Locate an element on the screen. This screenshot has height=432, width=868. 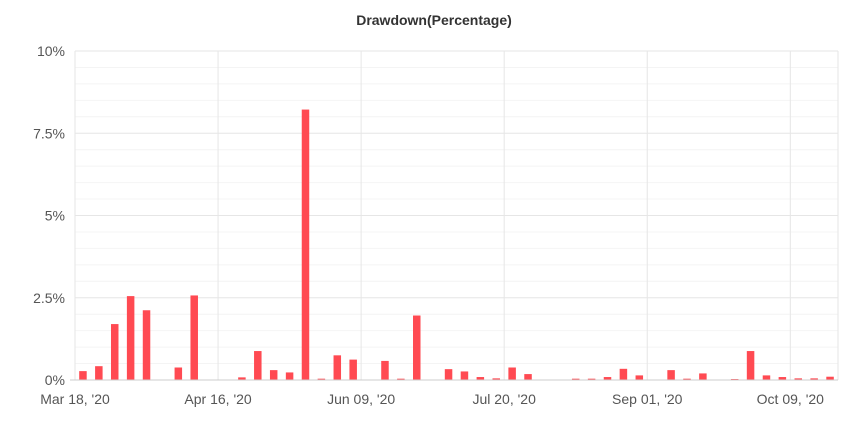
y-tick-label: 10% is located at coordinates (51, 51).